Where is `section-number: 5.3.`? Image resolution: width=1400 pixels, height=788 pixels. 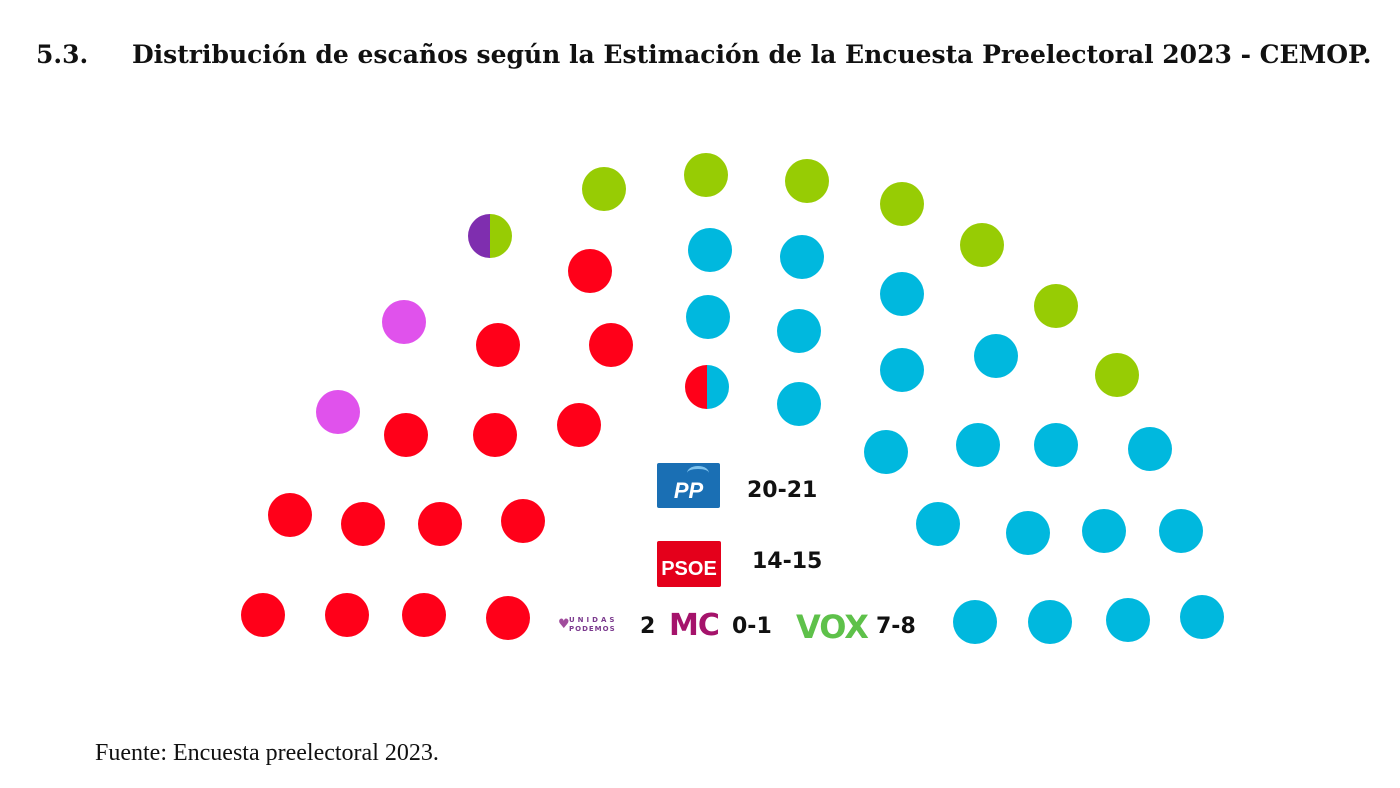
section-number: 5.3. is located at coordinates (62, 54).